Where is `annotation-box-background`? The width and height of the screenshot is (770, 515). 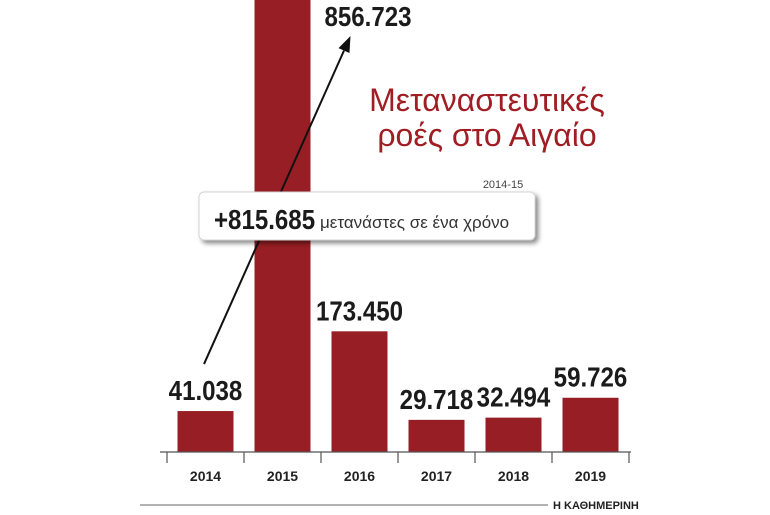 annotation-box-background is located at coordinates (367, 216).